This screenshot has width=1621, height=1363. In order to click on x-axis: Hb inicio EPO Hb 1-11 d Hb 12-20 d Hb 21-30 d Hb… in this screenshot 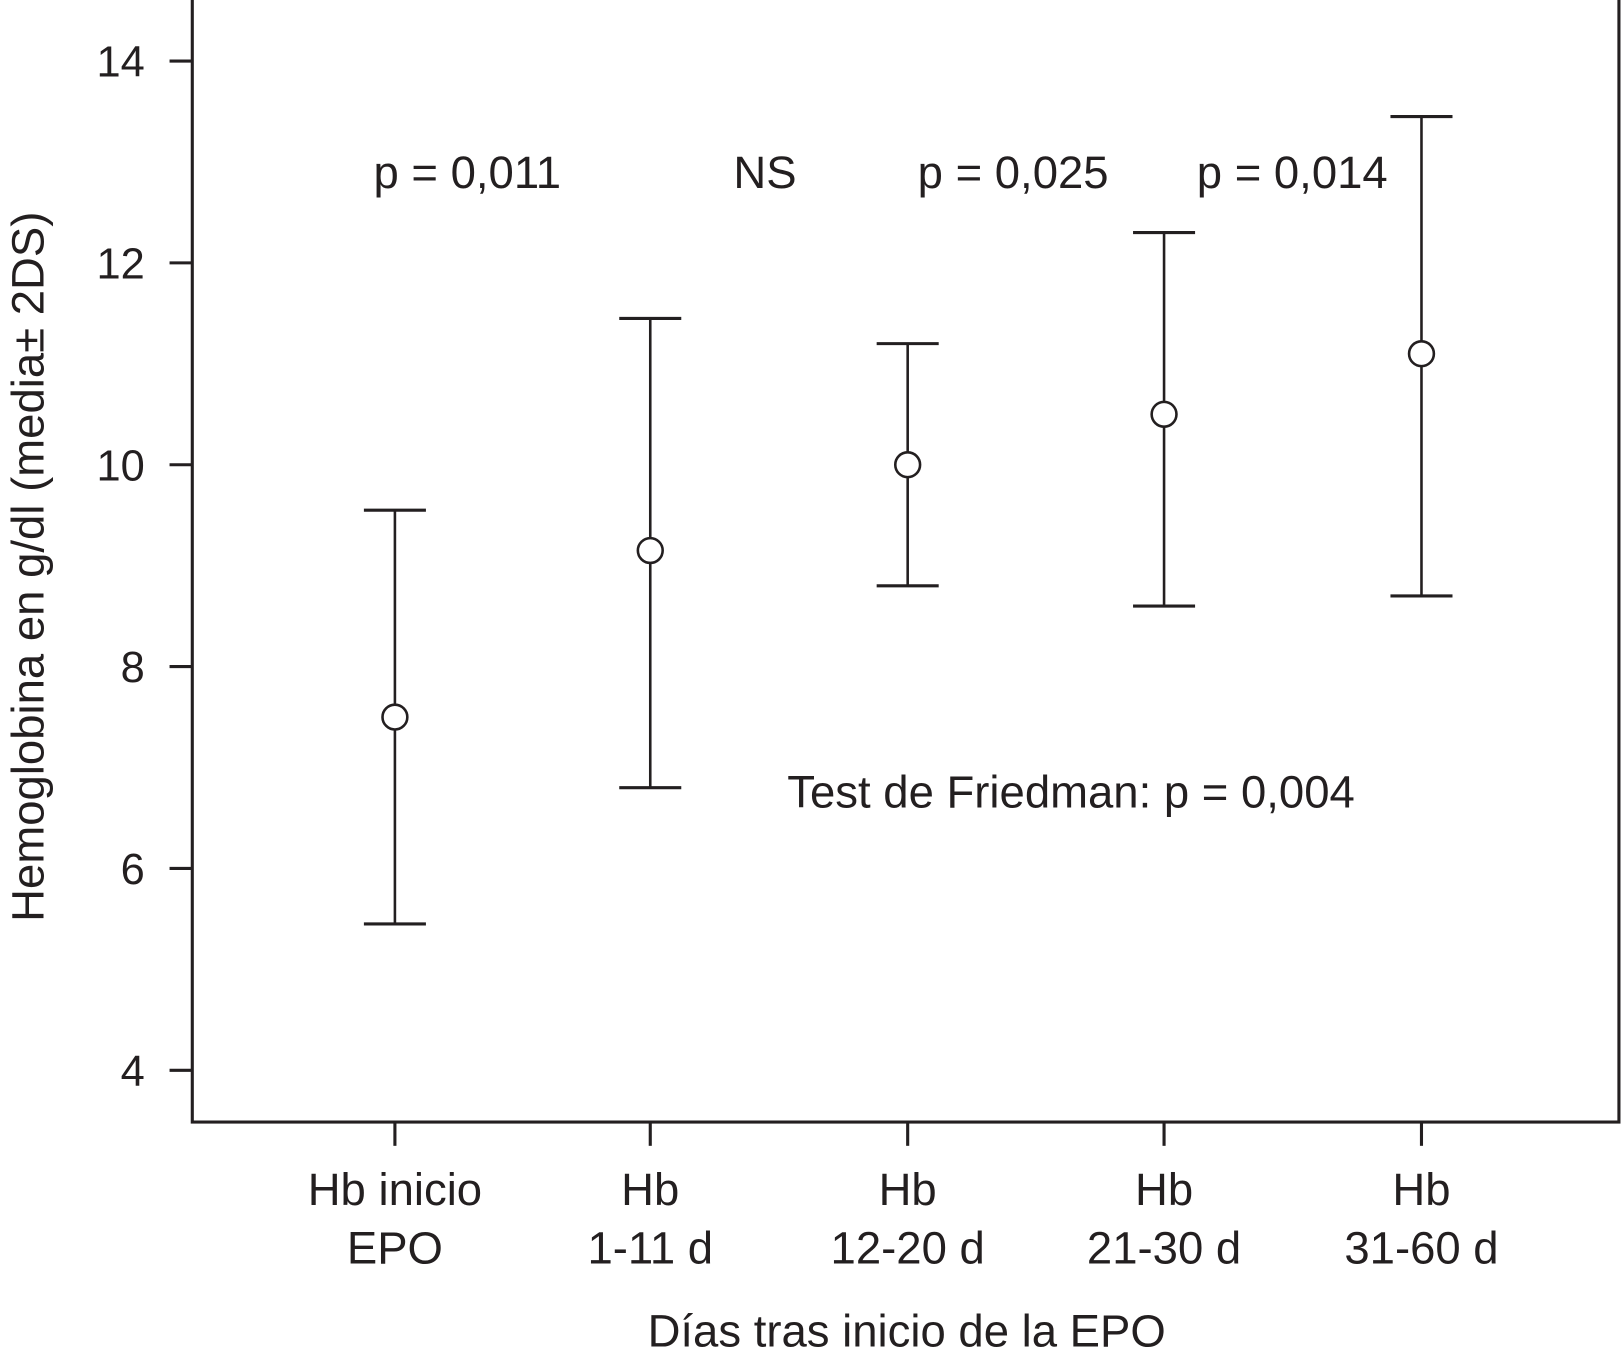, I will do `click(903, 1198)`.